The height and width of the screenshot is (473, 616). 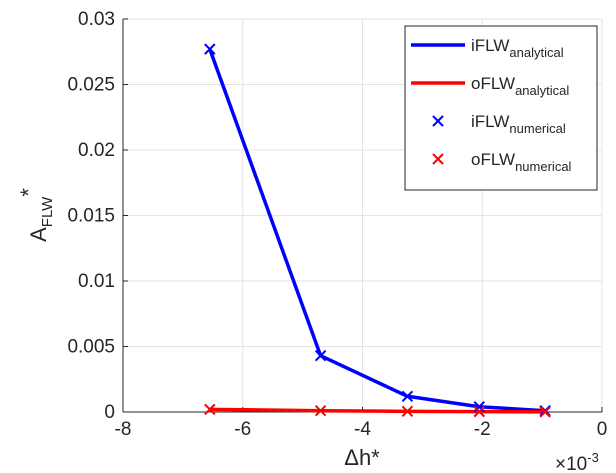 What do you see at coordinates (96, 19) in the screenshot?
I see `y-tick-label: 0.03` at bounding box center [96, 19].